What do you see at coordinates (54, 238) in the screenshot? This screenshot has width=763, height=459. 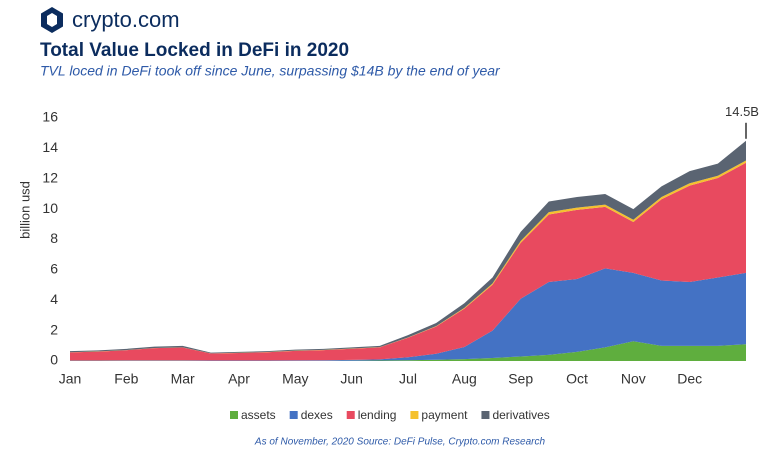 I see `y-tick-label: 8` at bounding box center [54, 238].